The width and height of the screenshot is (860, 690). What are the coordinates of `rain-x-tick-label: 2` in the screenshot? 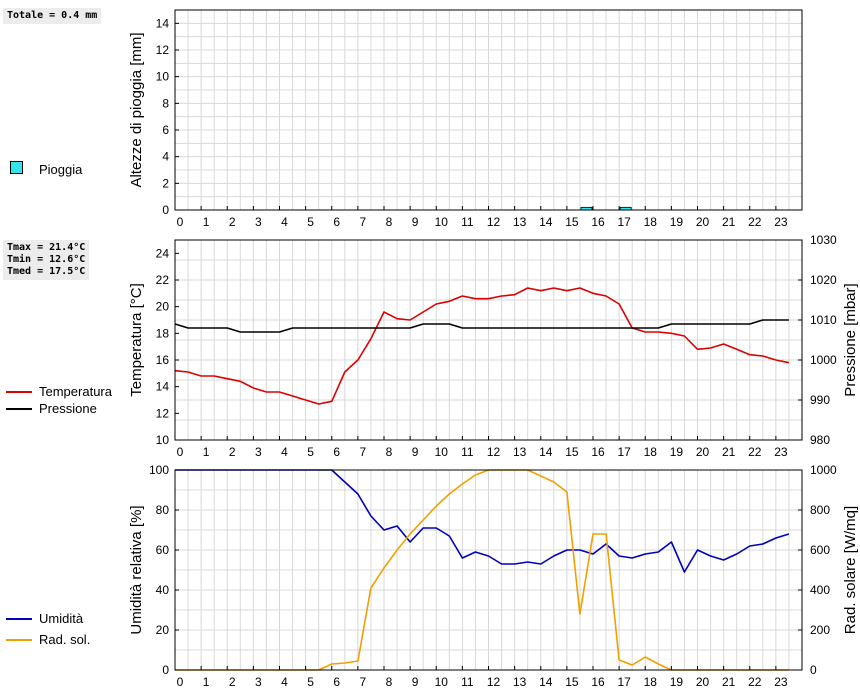 It's located at (232, 222).